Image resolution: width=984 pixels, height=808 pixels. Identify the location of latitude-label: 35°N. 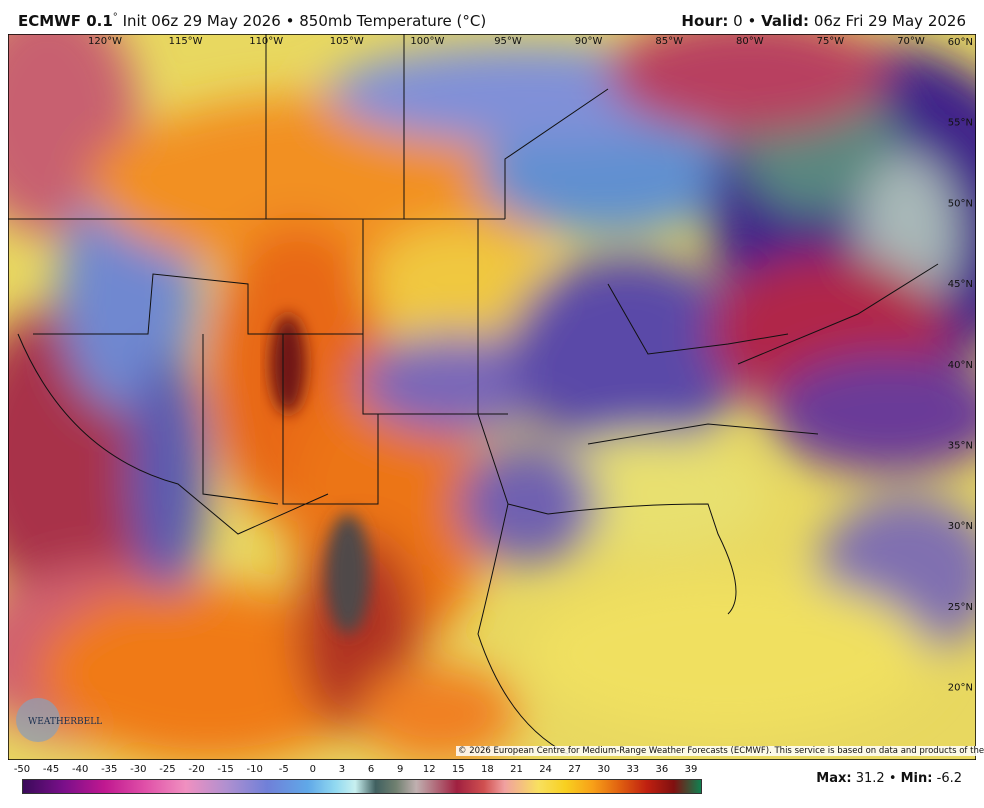
(960, 446).